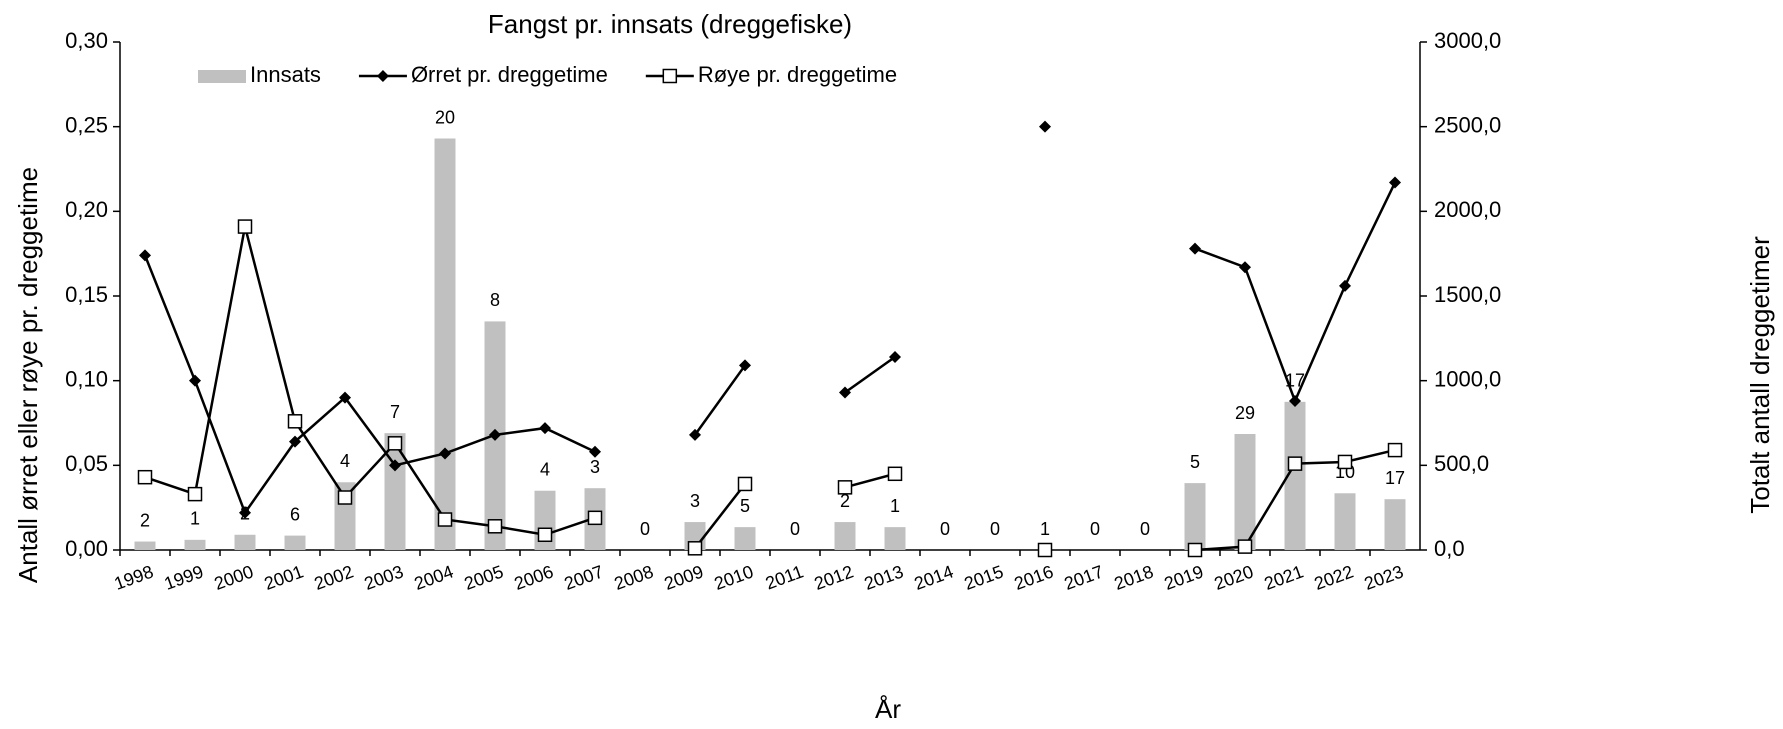  Describe the element at coordinates (1760, 375) in the screenshot. I see `y2-axis-title: Totalt antall dreggetimer` at that location.